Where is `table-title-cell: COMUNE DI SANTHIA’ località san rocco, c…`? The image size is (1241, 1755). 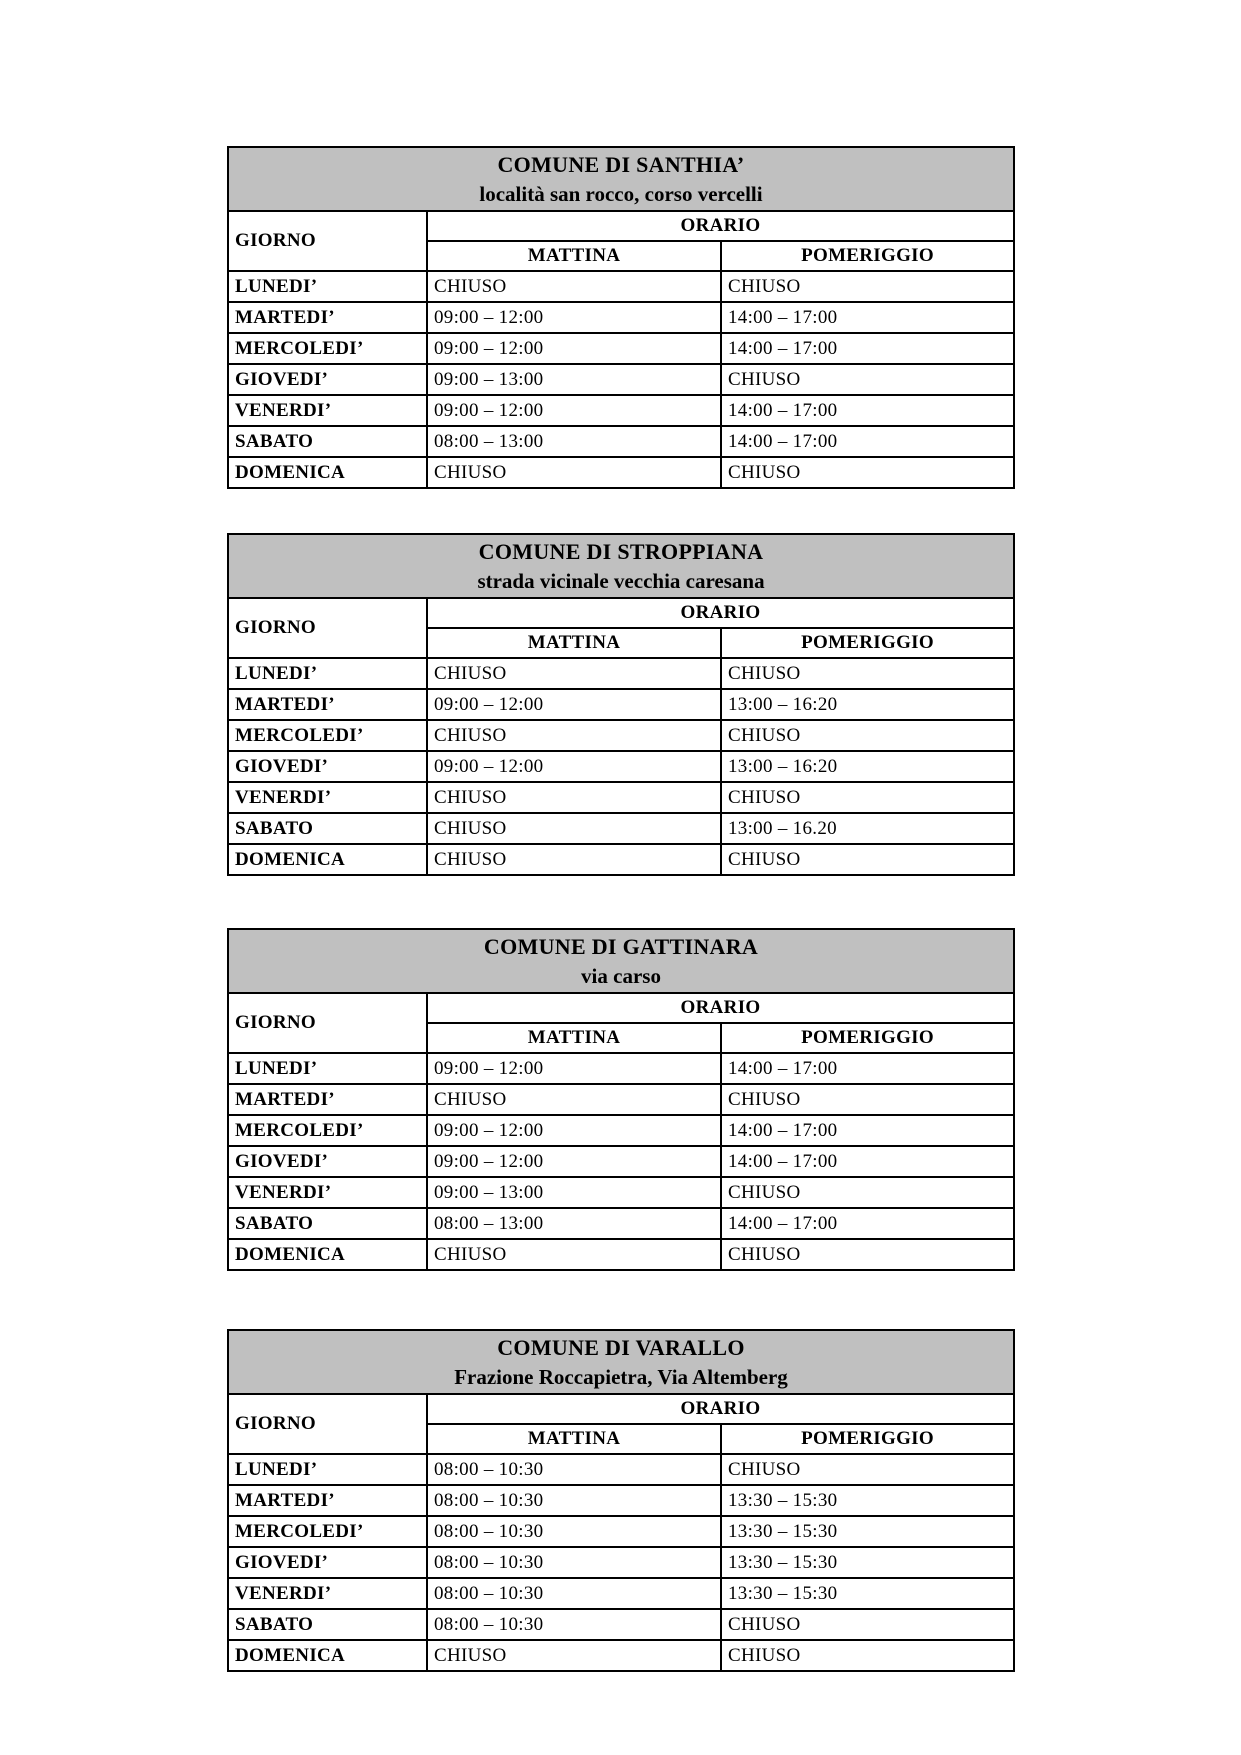 table-title-cell: COMUNE DI SANTHIA’ località san rocco, c… is located at coordinates (621, 179).